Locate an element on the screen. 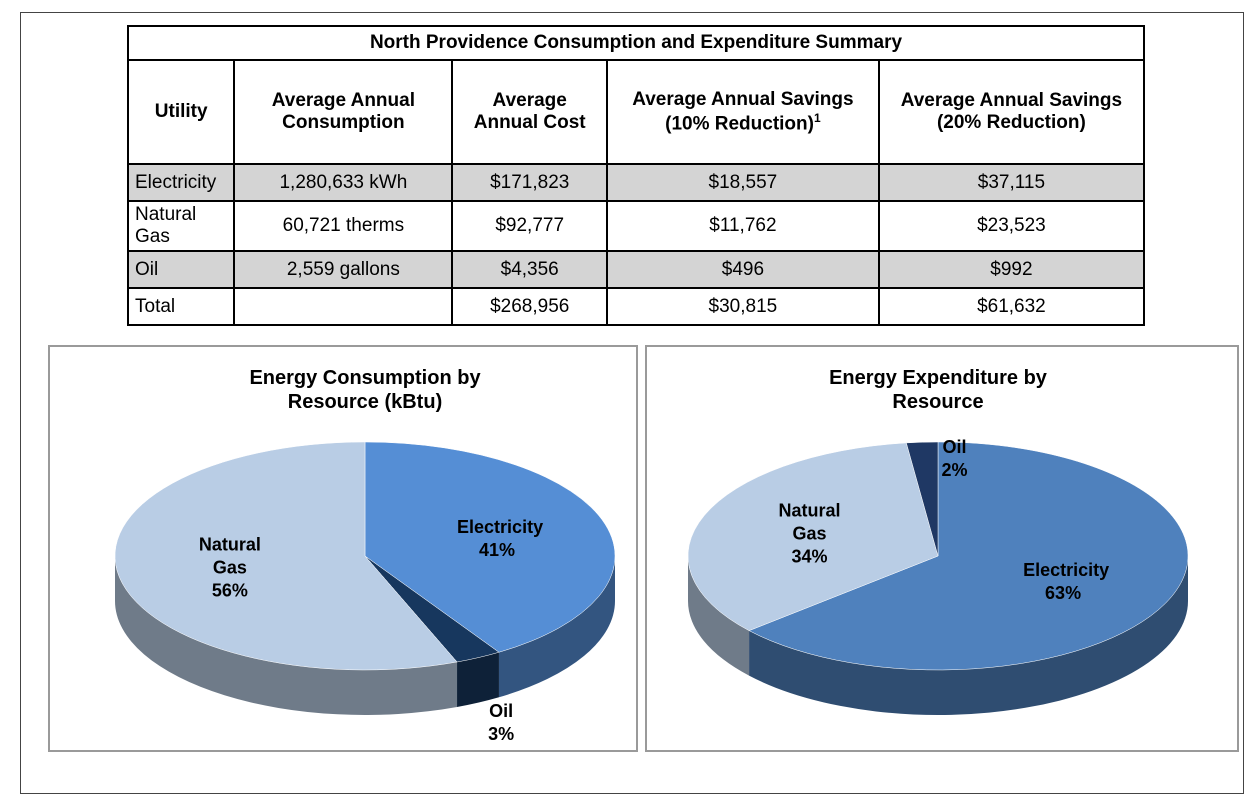 The height and width of the screenshot is (794, 1254). slice-label: Oil 2% is located at coordinates (955, 459).